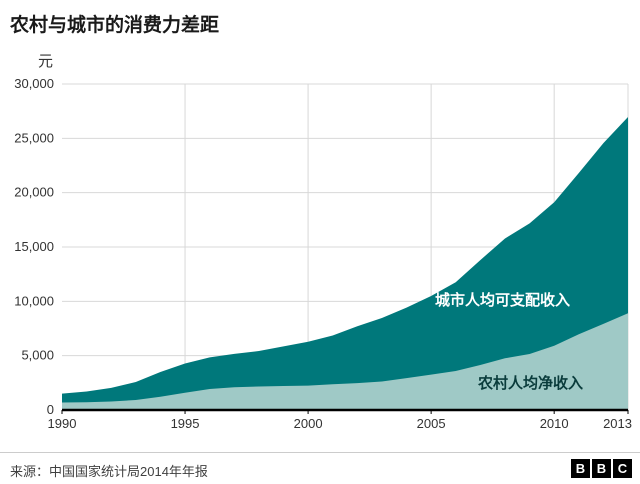 The width and height of the screenshot is (640, 484). I want to click on svg-text: 2000, so click(308, 423).